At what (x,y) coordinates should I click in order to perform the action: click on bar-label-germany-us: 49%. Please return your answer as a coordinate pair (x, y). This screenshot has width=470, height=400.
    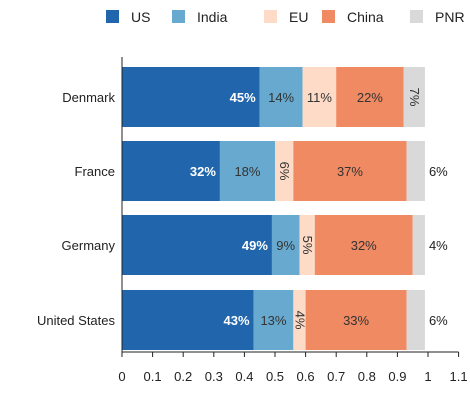
    Looking at the image, I should click on (255, 245).